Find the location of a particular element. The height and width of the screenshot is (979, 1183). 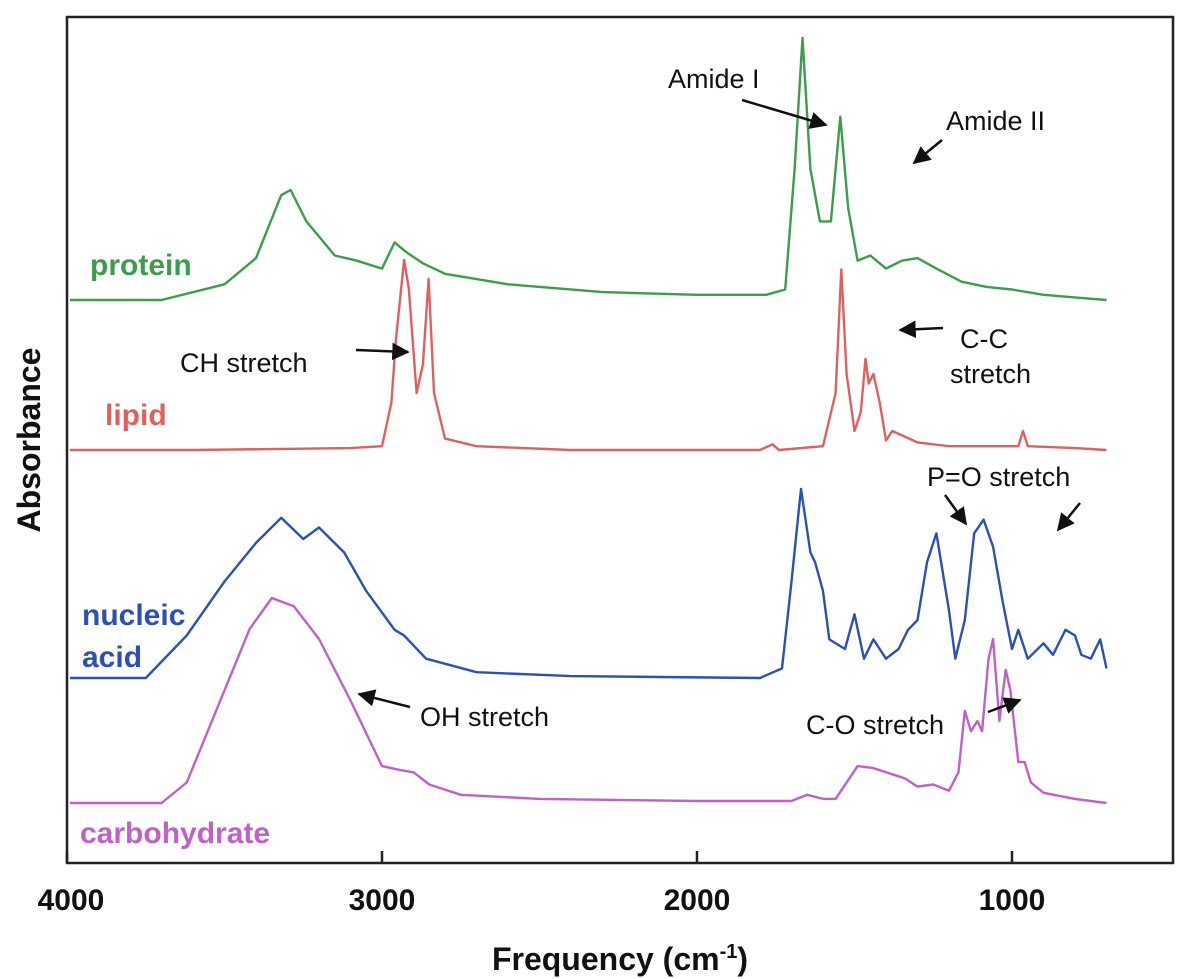

x-tick-label-3000: 3000 is located at coordinates (382, 900).